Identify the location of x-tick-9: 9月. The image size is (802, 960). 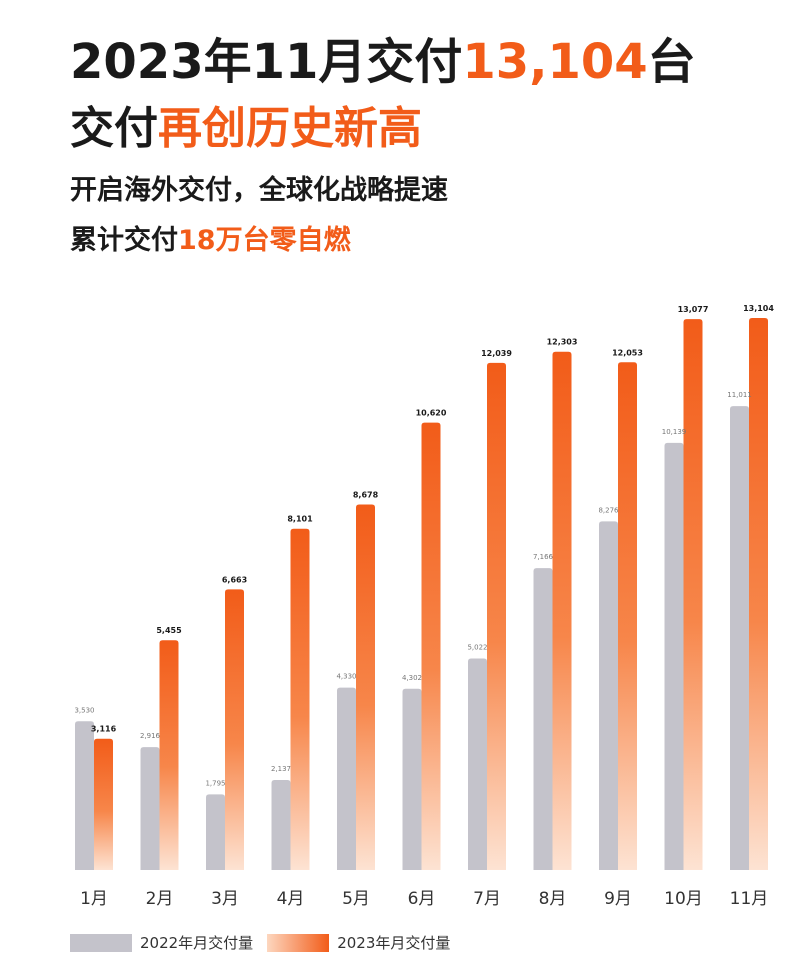
(618, 899).